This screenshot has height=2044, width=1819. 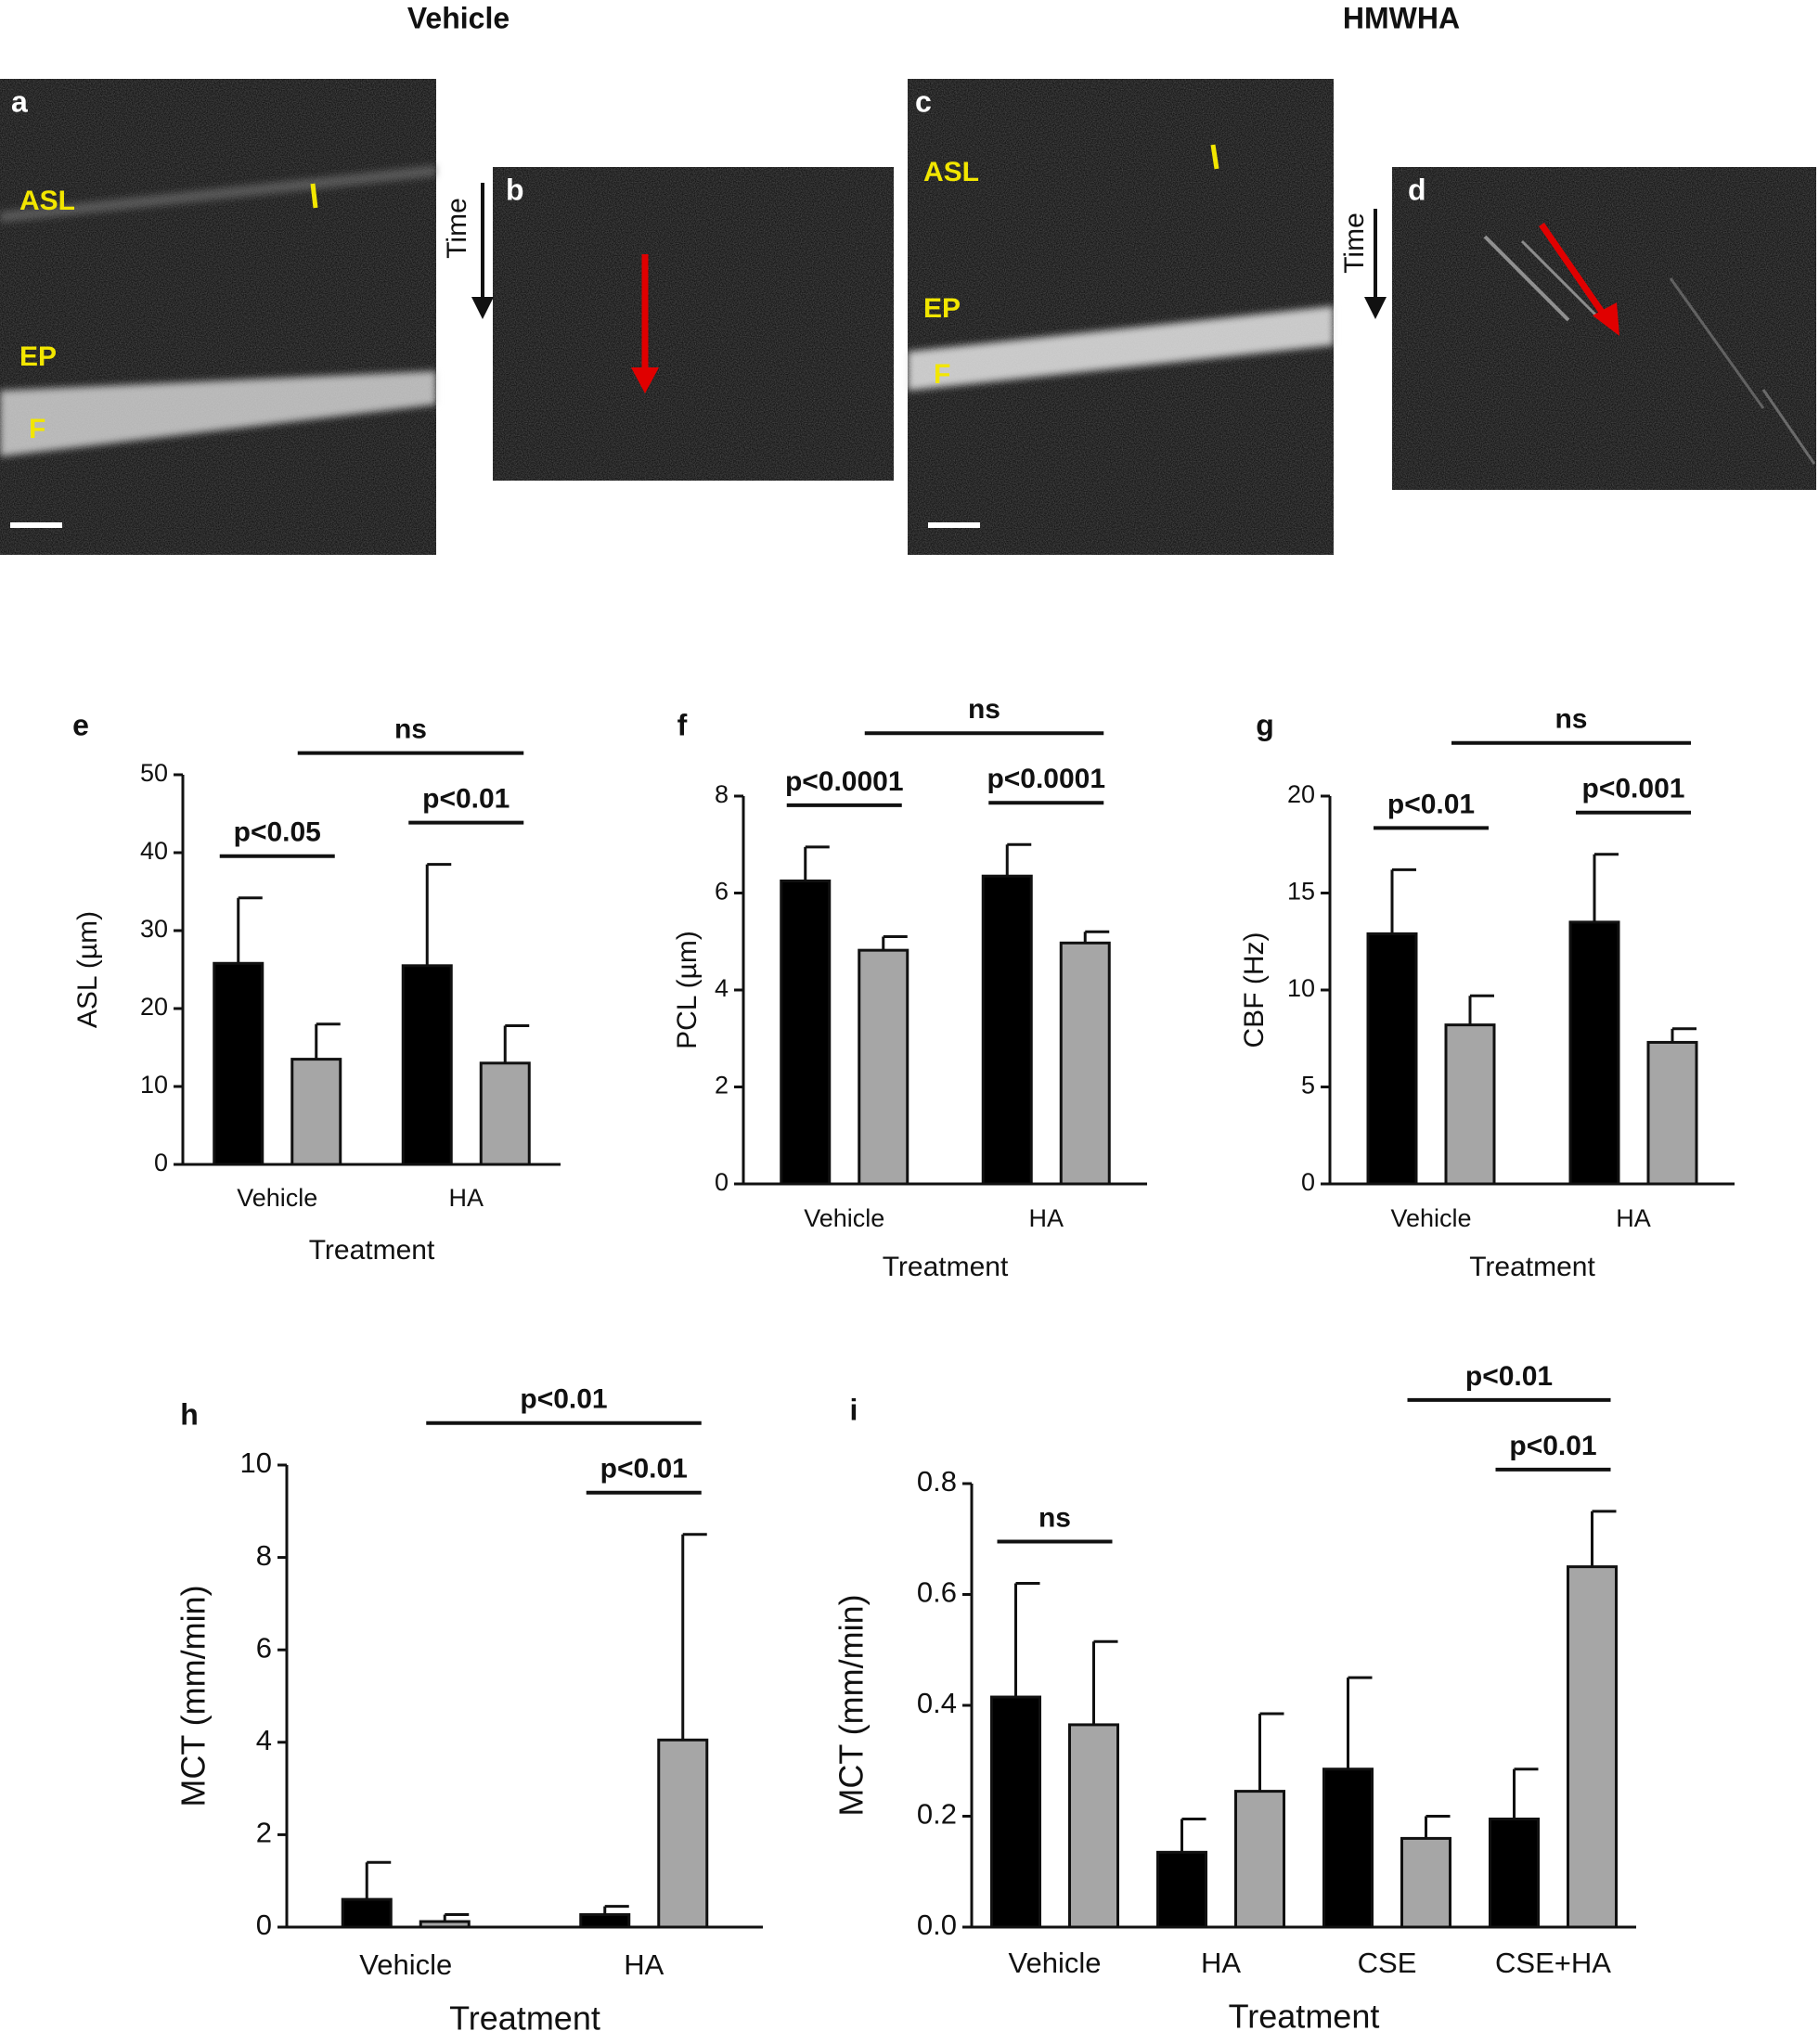 What do you see at coordinates (937, 1482) in the screenshot?
I see `y-tick-label: 0.8` at bounding box center [937, 1482].